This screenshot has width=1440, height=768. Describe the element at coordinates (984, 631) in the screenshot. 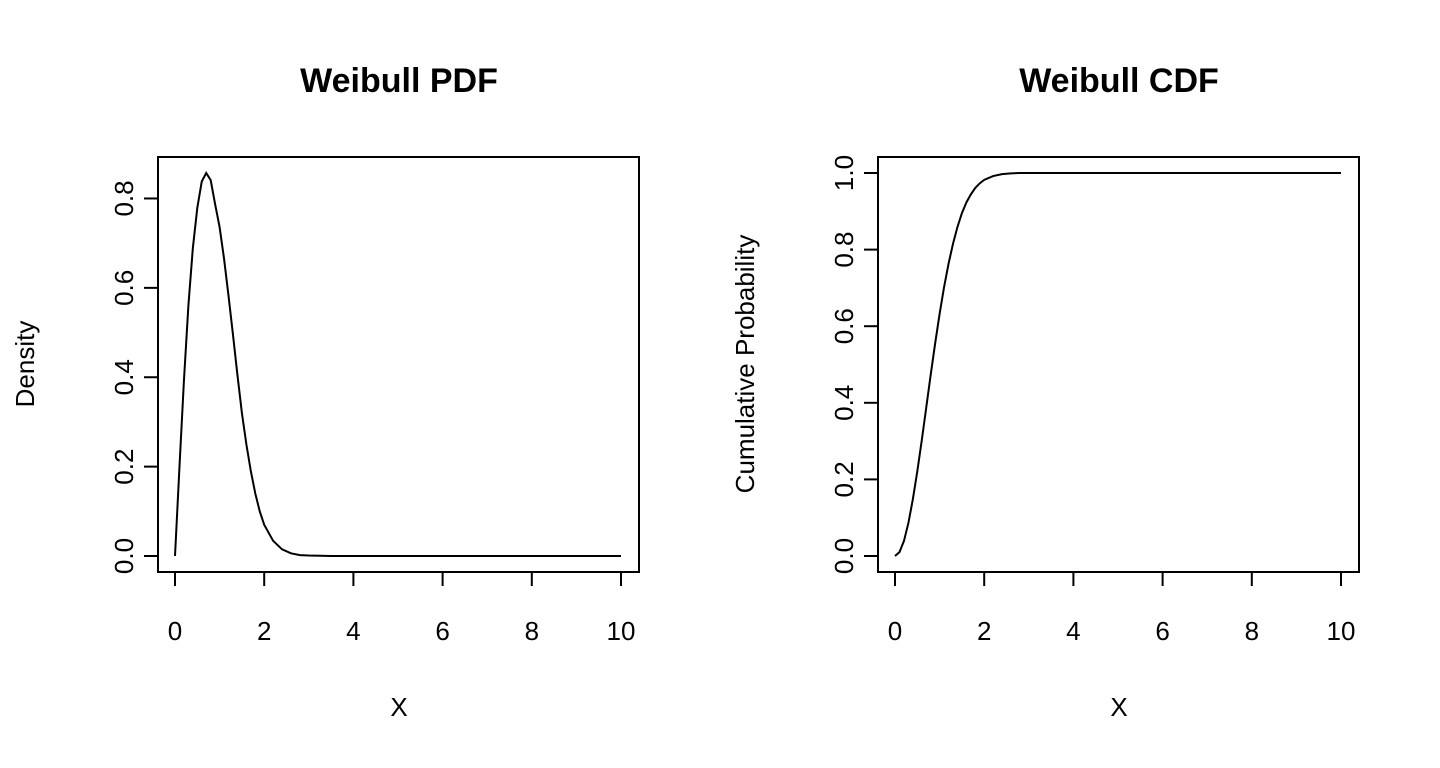

I see `cdf-x-tick-label: 2` at that location.